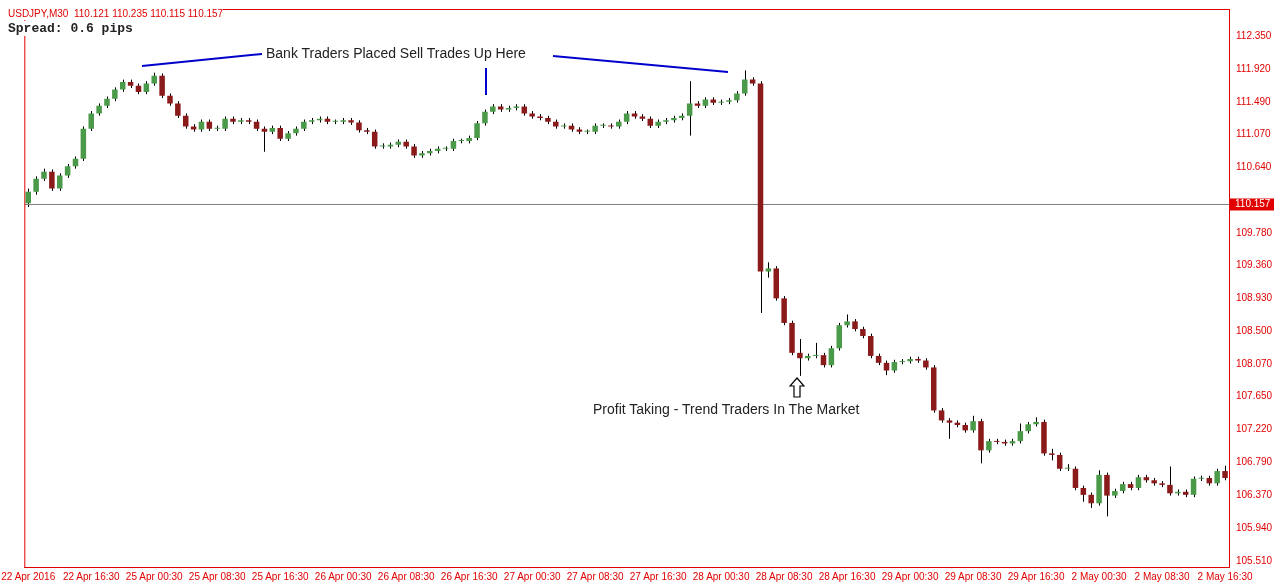 Image resolution: width=1275 pixels, height=584 pixels. What do you see at coordinates (1254, 265) in the screenshot?
I see `y-tick-label: 109.360` at bounding box center [1254, 265].